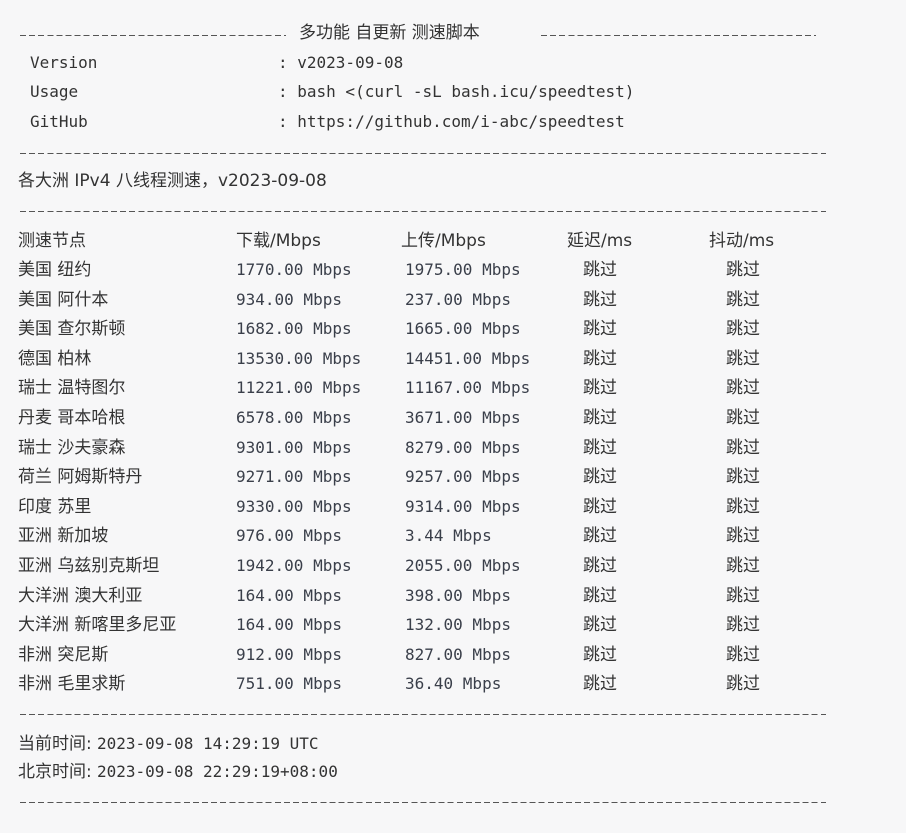  Describe the element at coordinates (80, 477) in the screenshot. I see `node-name: 荷兰 阿姆斯特丹` at that location.